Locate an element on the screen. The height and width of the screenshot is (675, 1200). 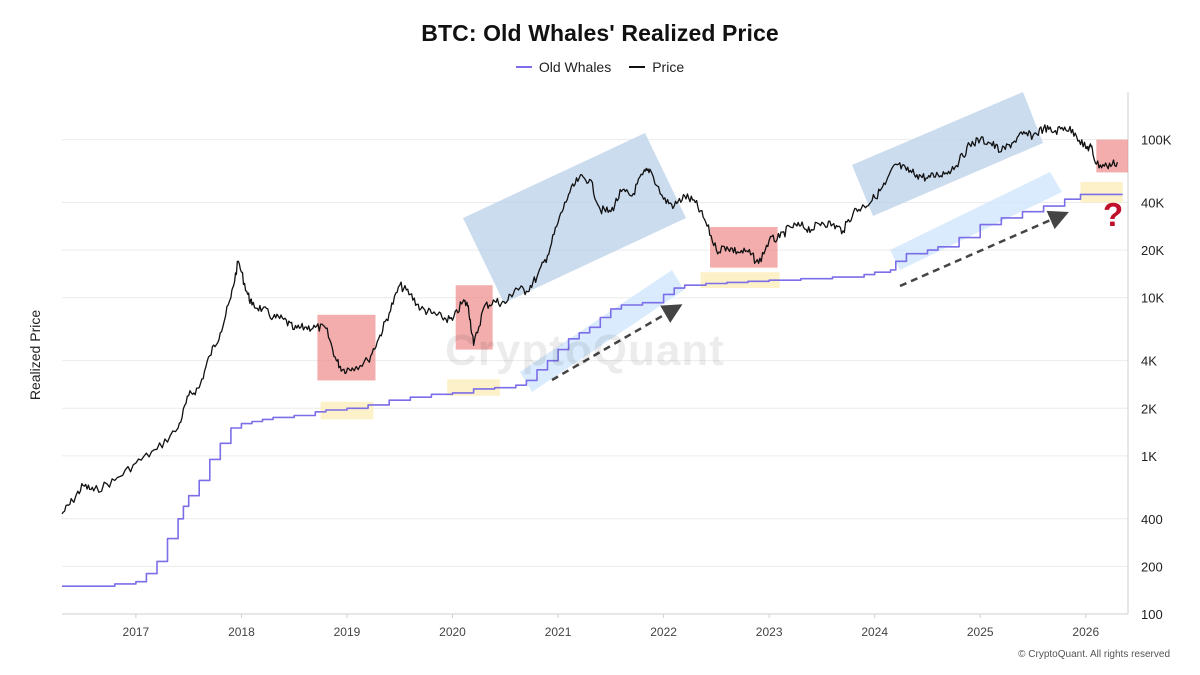
x-tick-label: 2024 is located at coordinates (874, 632).